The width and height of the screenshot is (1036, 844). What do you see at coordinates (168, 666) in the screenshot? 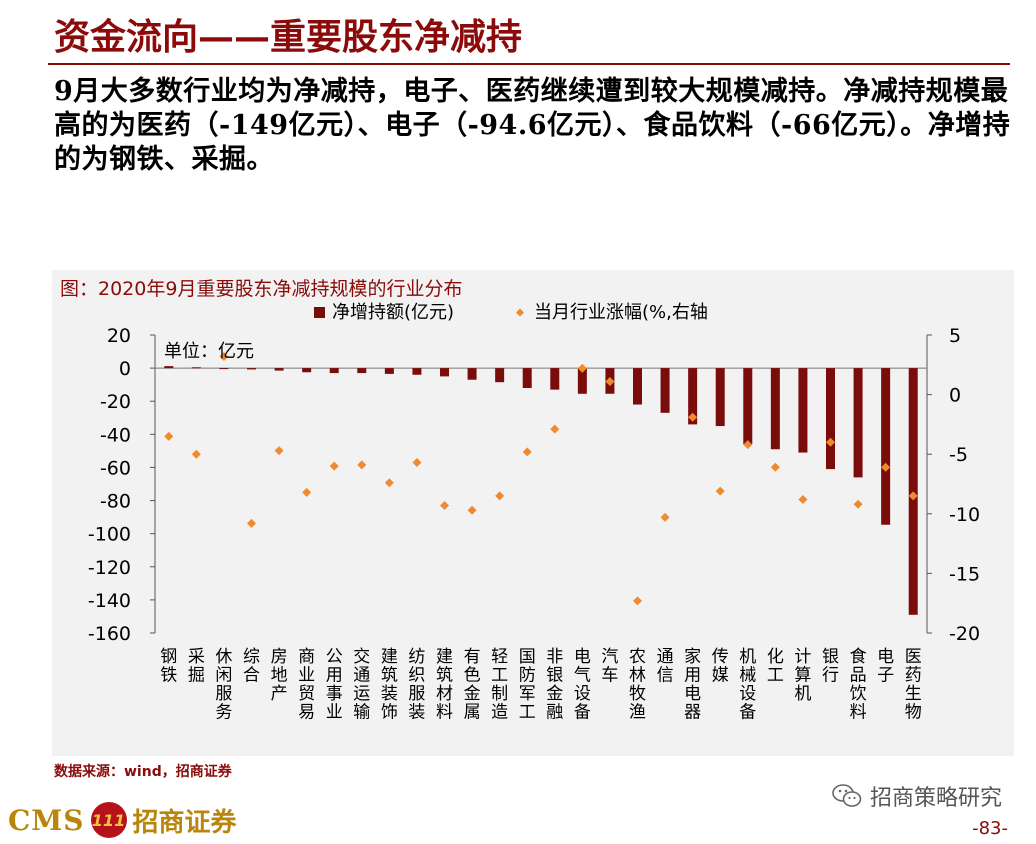
I see `category-label: 钢铁` at bounding box center [168, 666].